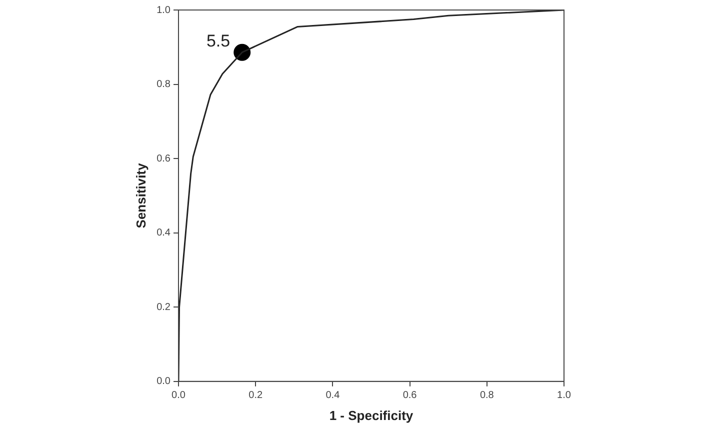 This screenshot has height=433, width=714. Describe the element at coordinates (140, 195) in the screenshot. I see `y-axis-title: Sensitivity` at that location.